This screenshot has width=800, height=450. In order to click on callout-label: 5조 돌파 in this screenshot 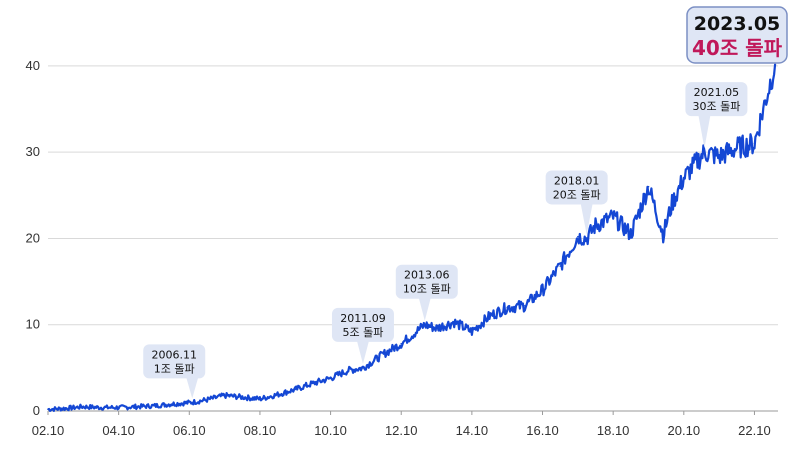, I will do `click(363, 332)`.